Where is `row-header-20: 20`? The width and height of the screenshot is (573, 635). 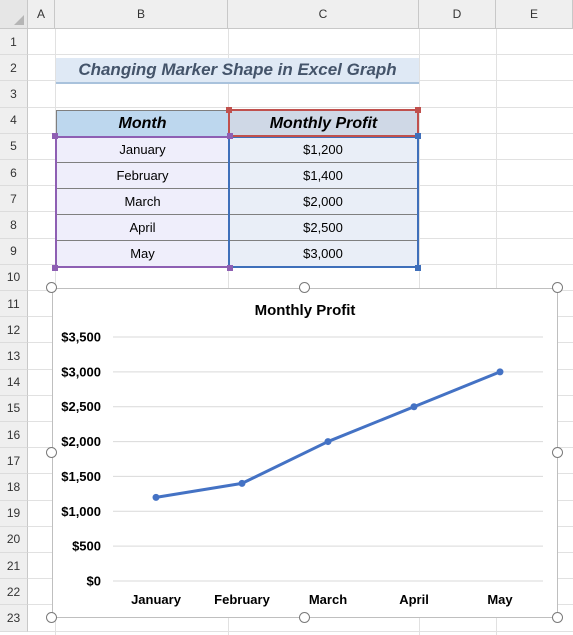
row-header-20: 20 is located at coordinates (14, 539).